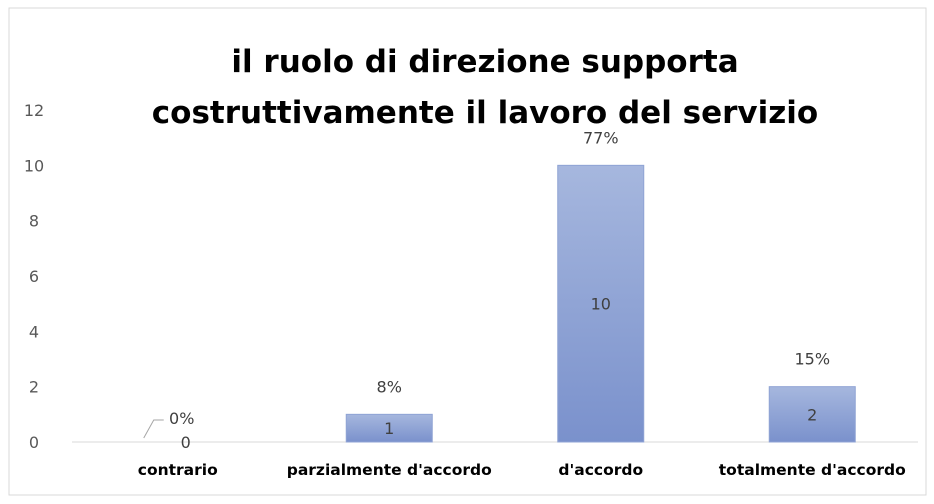 This screenshot has width=934, height=504. I want to click on y-tick-label: 6, so click(34, 276).